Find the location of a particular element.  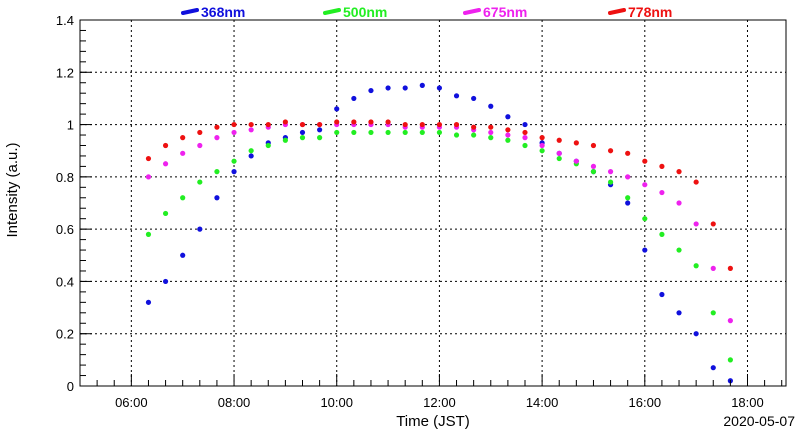

x-tick-label: 08:00 is located at coordinates (234, 402).